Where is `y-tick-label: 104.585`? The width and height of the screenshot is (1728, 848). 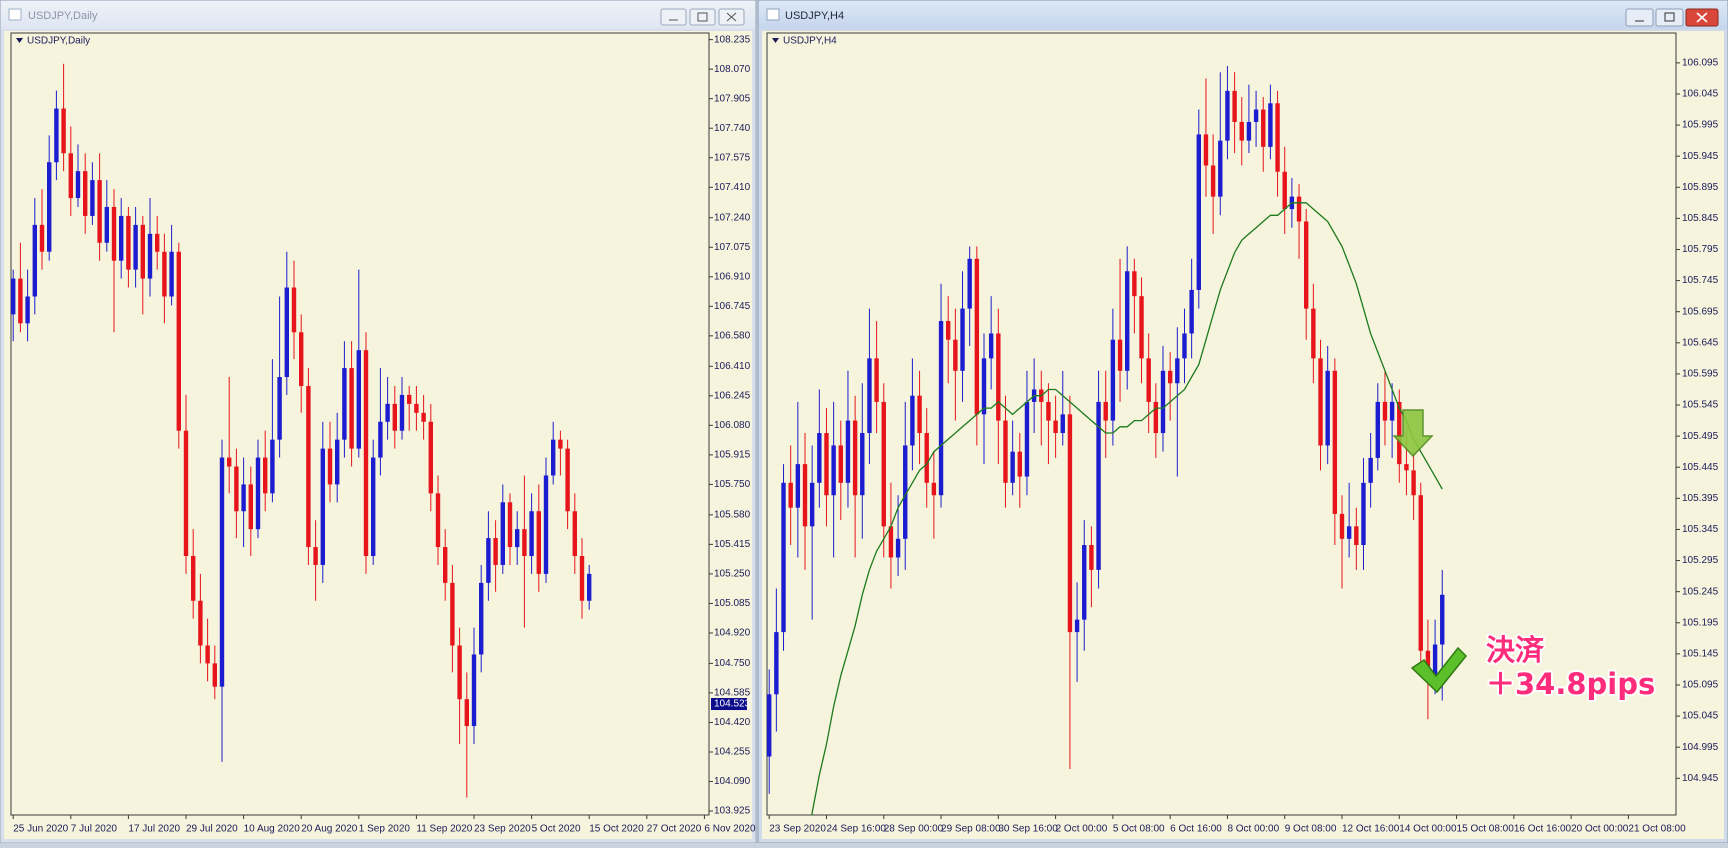 y-tick-label: 104.585 is located at coordinates (732, 693).